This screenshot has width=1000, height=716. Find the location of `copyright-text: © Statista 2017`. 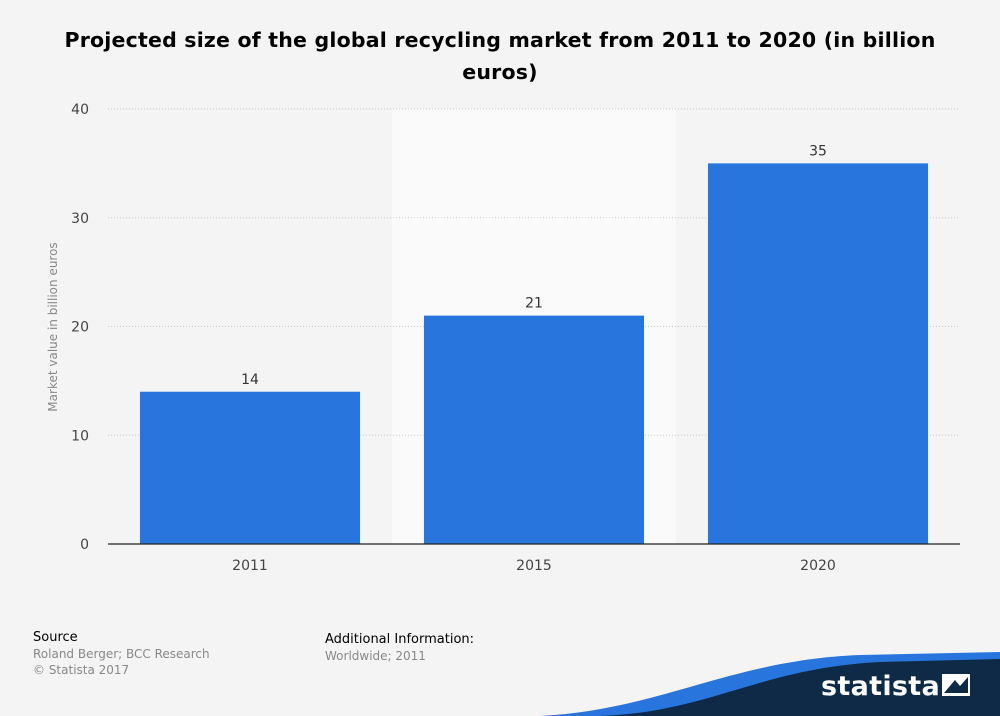

copyright-text: © Statista 2017 is located at coordinates (81, 670).